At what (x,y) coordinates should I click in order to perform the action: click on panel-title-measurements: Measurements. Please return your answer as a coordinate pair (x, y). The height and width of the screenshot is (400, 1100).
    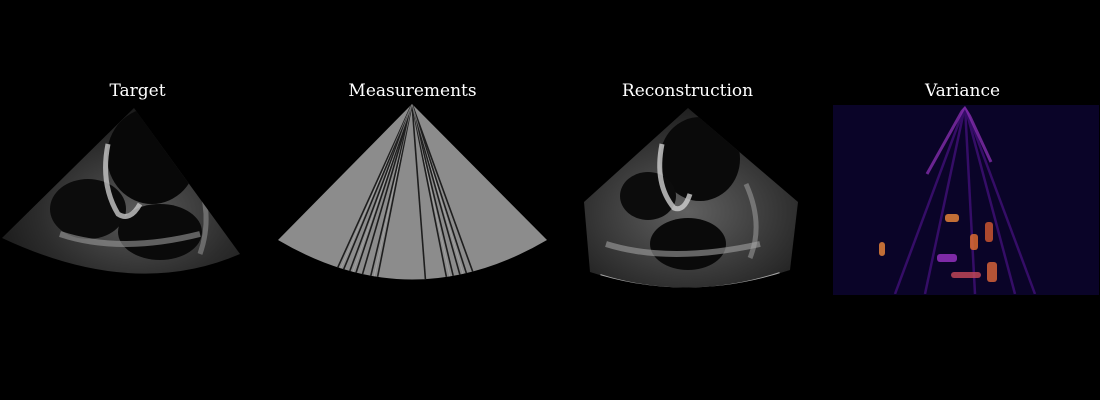
    Looking at the image, I should click on (412, 91).